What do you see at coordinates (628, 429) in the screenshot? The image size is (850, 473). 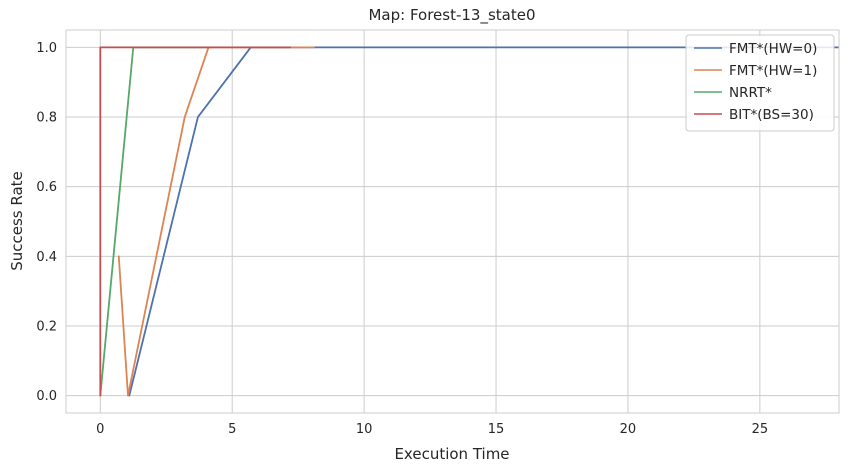 I see `x-tick-label: 20` at bounding box center [628, 429].